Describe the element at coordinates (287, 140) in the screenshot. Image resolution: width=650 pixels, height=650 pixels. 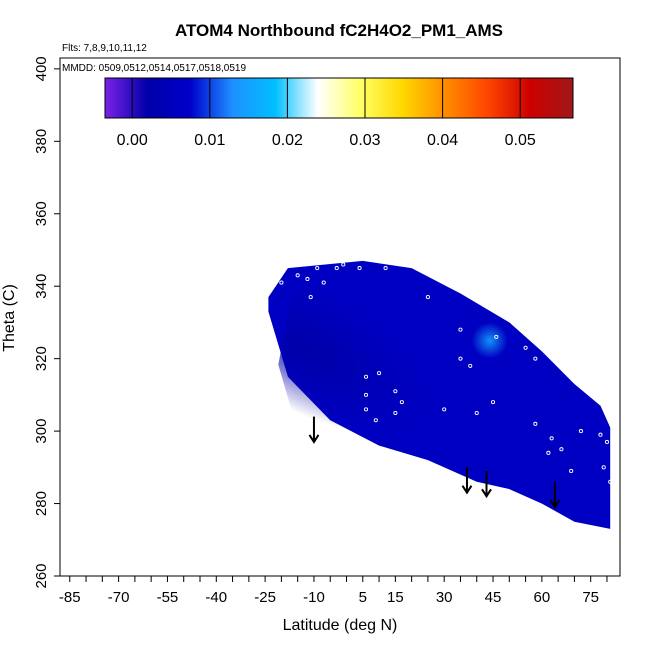
I see `colorbar-tick-label: 0.02` at that location.